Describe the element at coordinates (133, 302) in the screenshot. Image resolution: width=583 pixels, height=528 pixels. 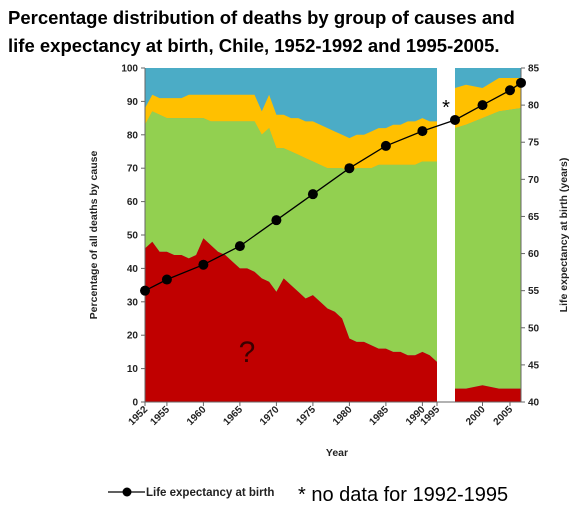
I see `y-left-tick-label: 30` at that location.